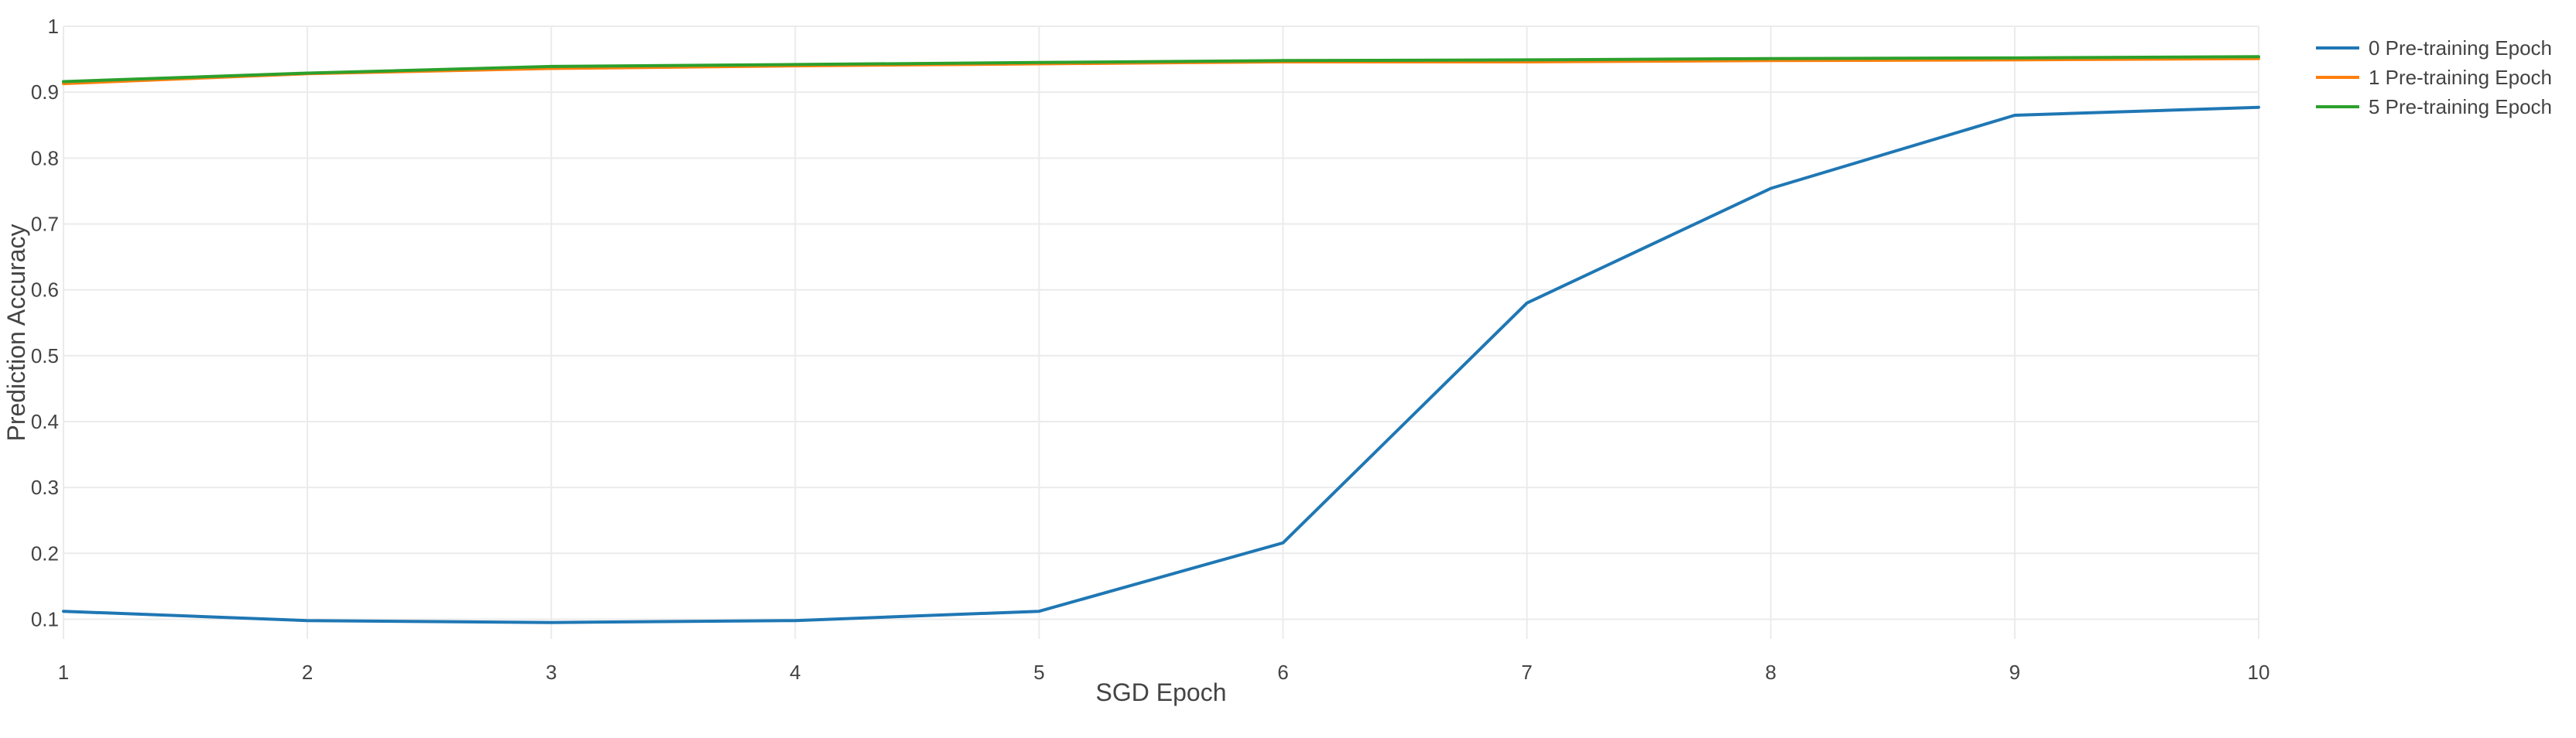 The image size is (2576, 738). I want to click on x-tick-label: 3, so click(551, 673).